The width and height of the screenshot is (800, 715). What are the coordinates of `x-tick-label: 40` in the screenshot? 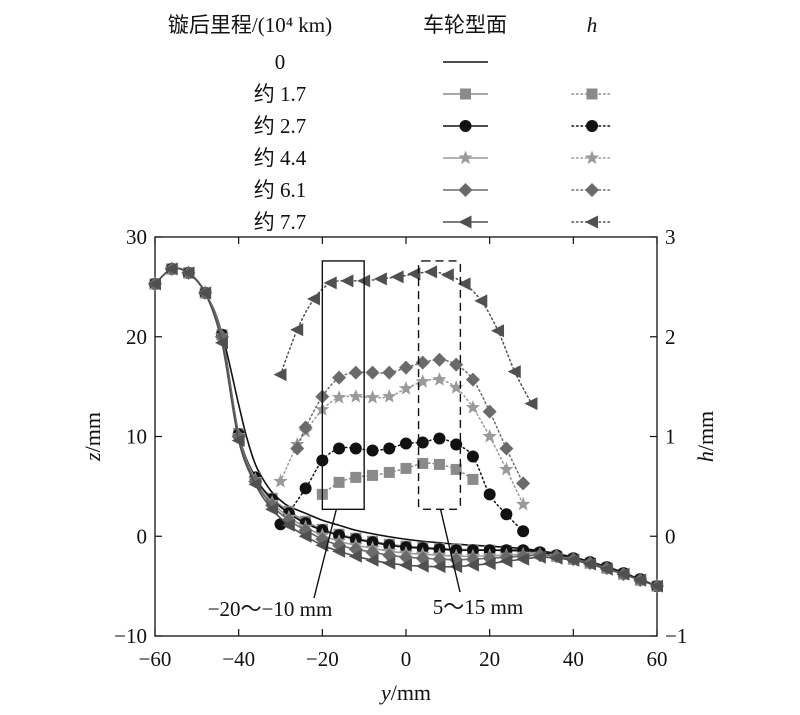 It's located at (573, 659).